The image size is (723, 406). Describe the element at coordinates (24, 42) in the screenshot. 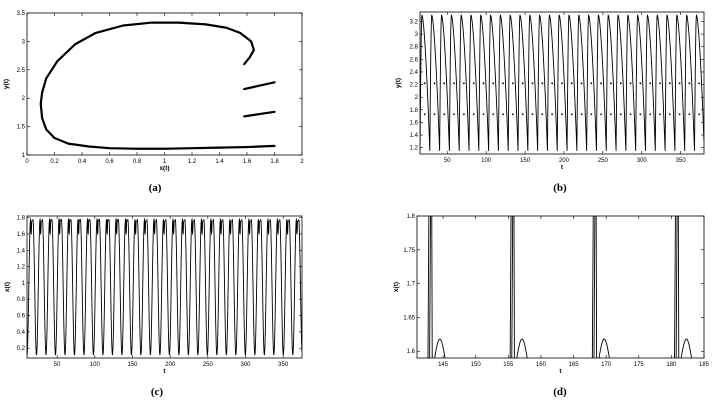

I see `y-tick-label: 3` at that location.